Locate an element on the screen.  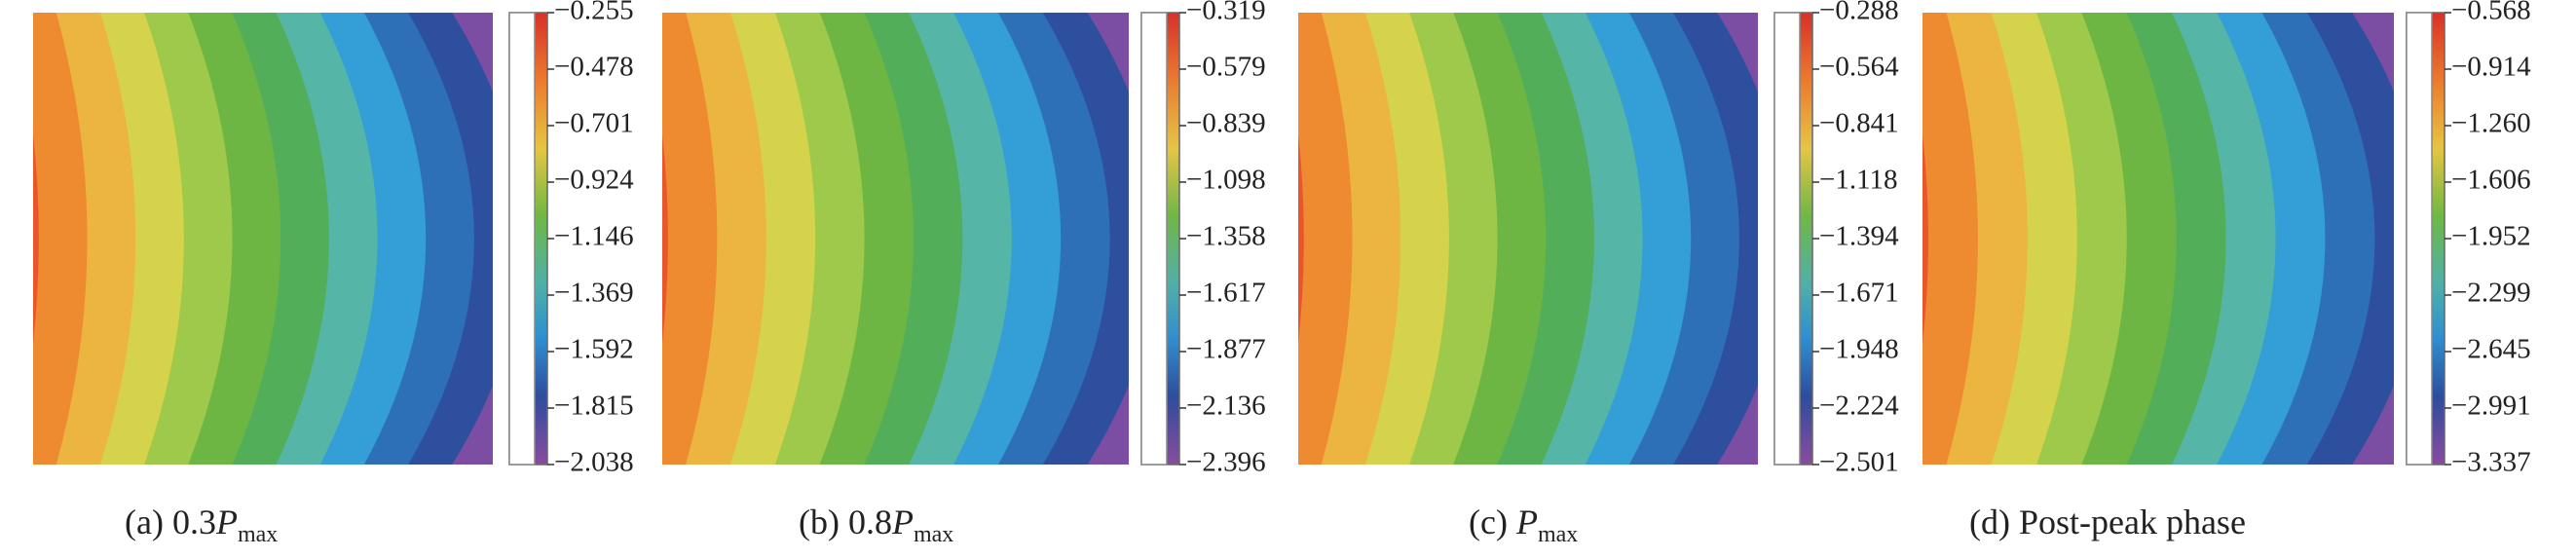
tick-label: −0.579 is located at coordinates (1226, 67).